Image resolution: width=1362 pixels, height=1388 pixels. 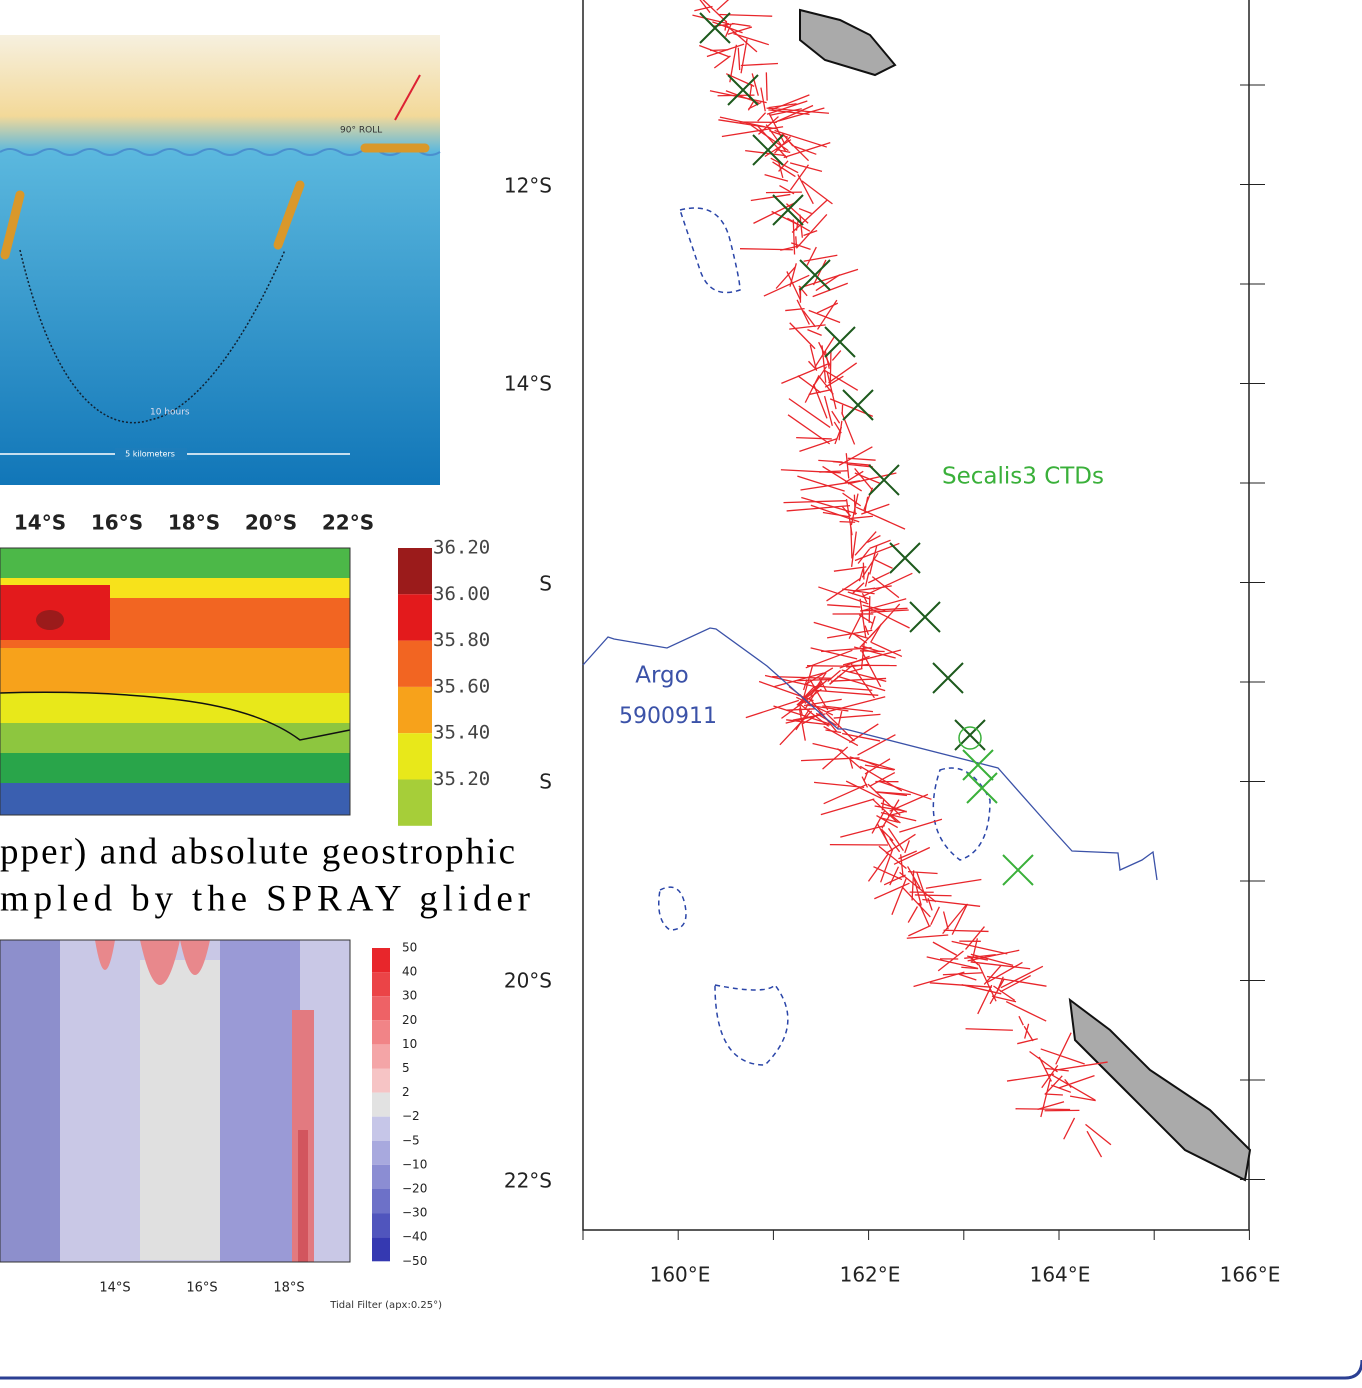 What do you see at coordinates (409, 948) in the screenshot?
I see `colorbar-label: 50` at bounding box center [409, 948].